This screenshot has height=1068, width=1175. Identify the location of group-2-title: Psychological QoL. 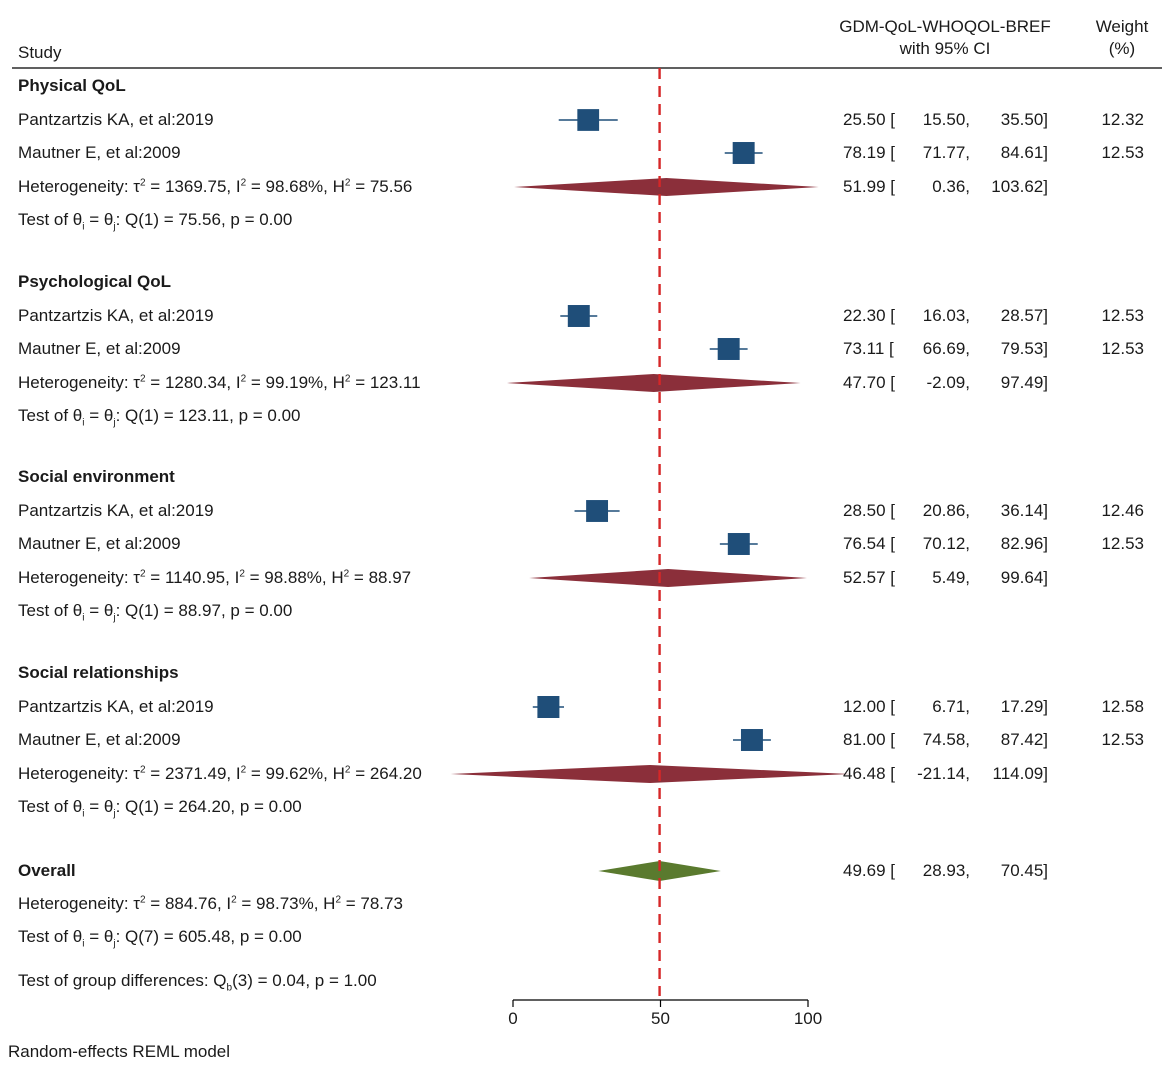
(95, 281).